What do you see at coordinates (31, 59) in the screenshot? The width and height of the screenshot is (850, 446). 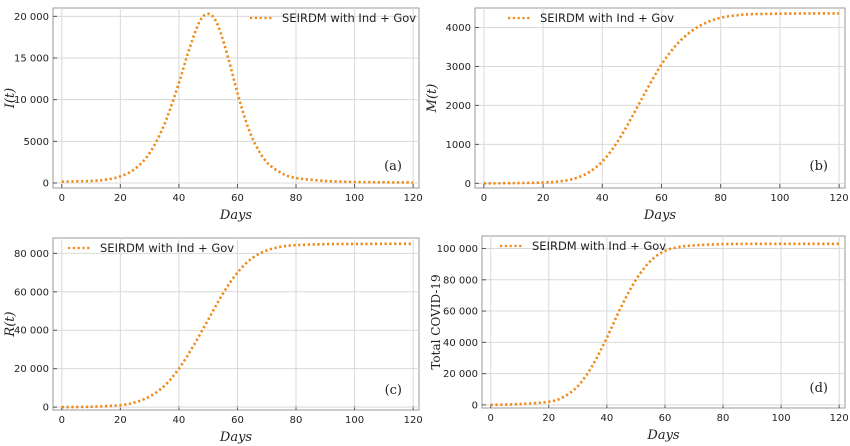 I see `y-tick-label: 15 000` at bounding box center [31, 59].